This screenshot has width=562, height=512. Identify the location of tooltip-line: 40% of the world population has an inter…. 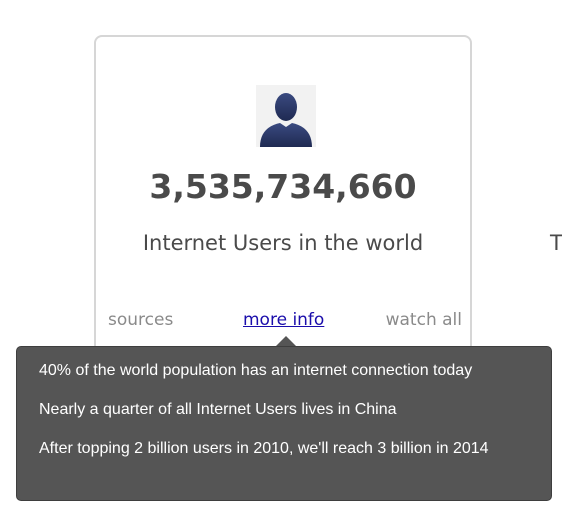
(256, 370).